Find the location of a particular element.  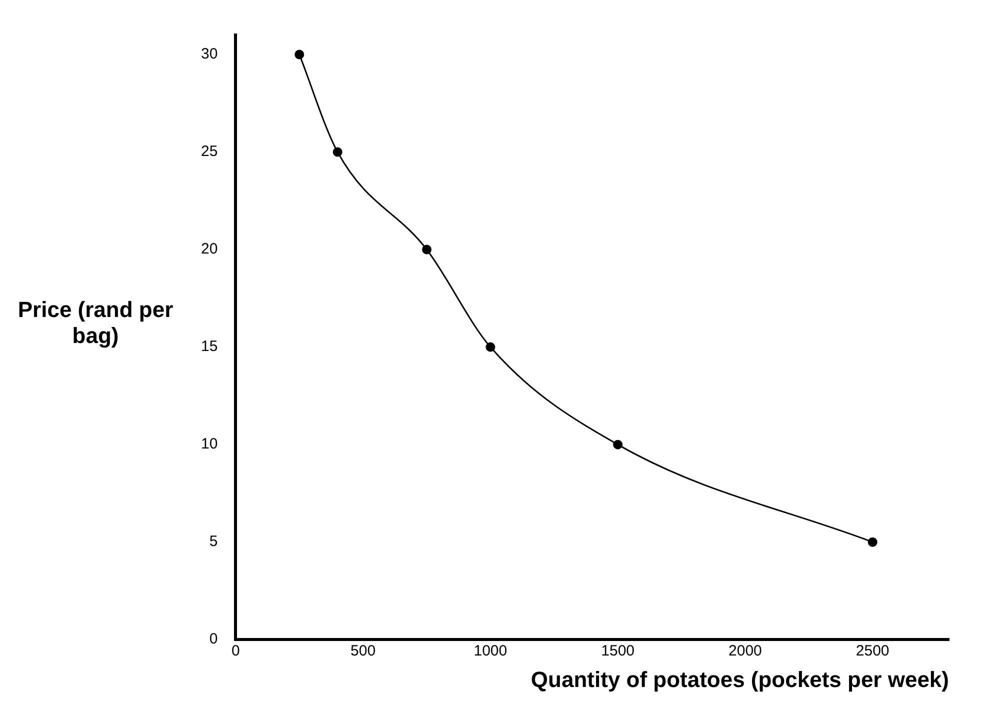

y-tick-label: 0 is located at coordinates (213, 639).